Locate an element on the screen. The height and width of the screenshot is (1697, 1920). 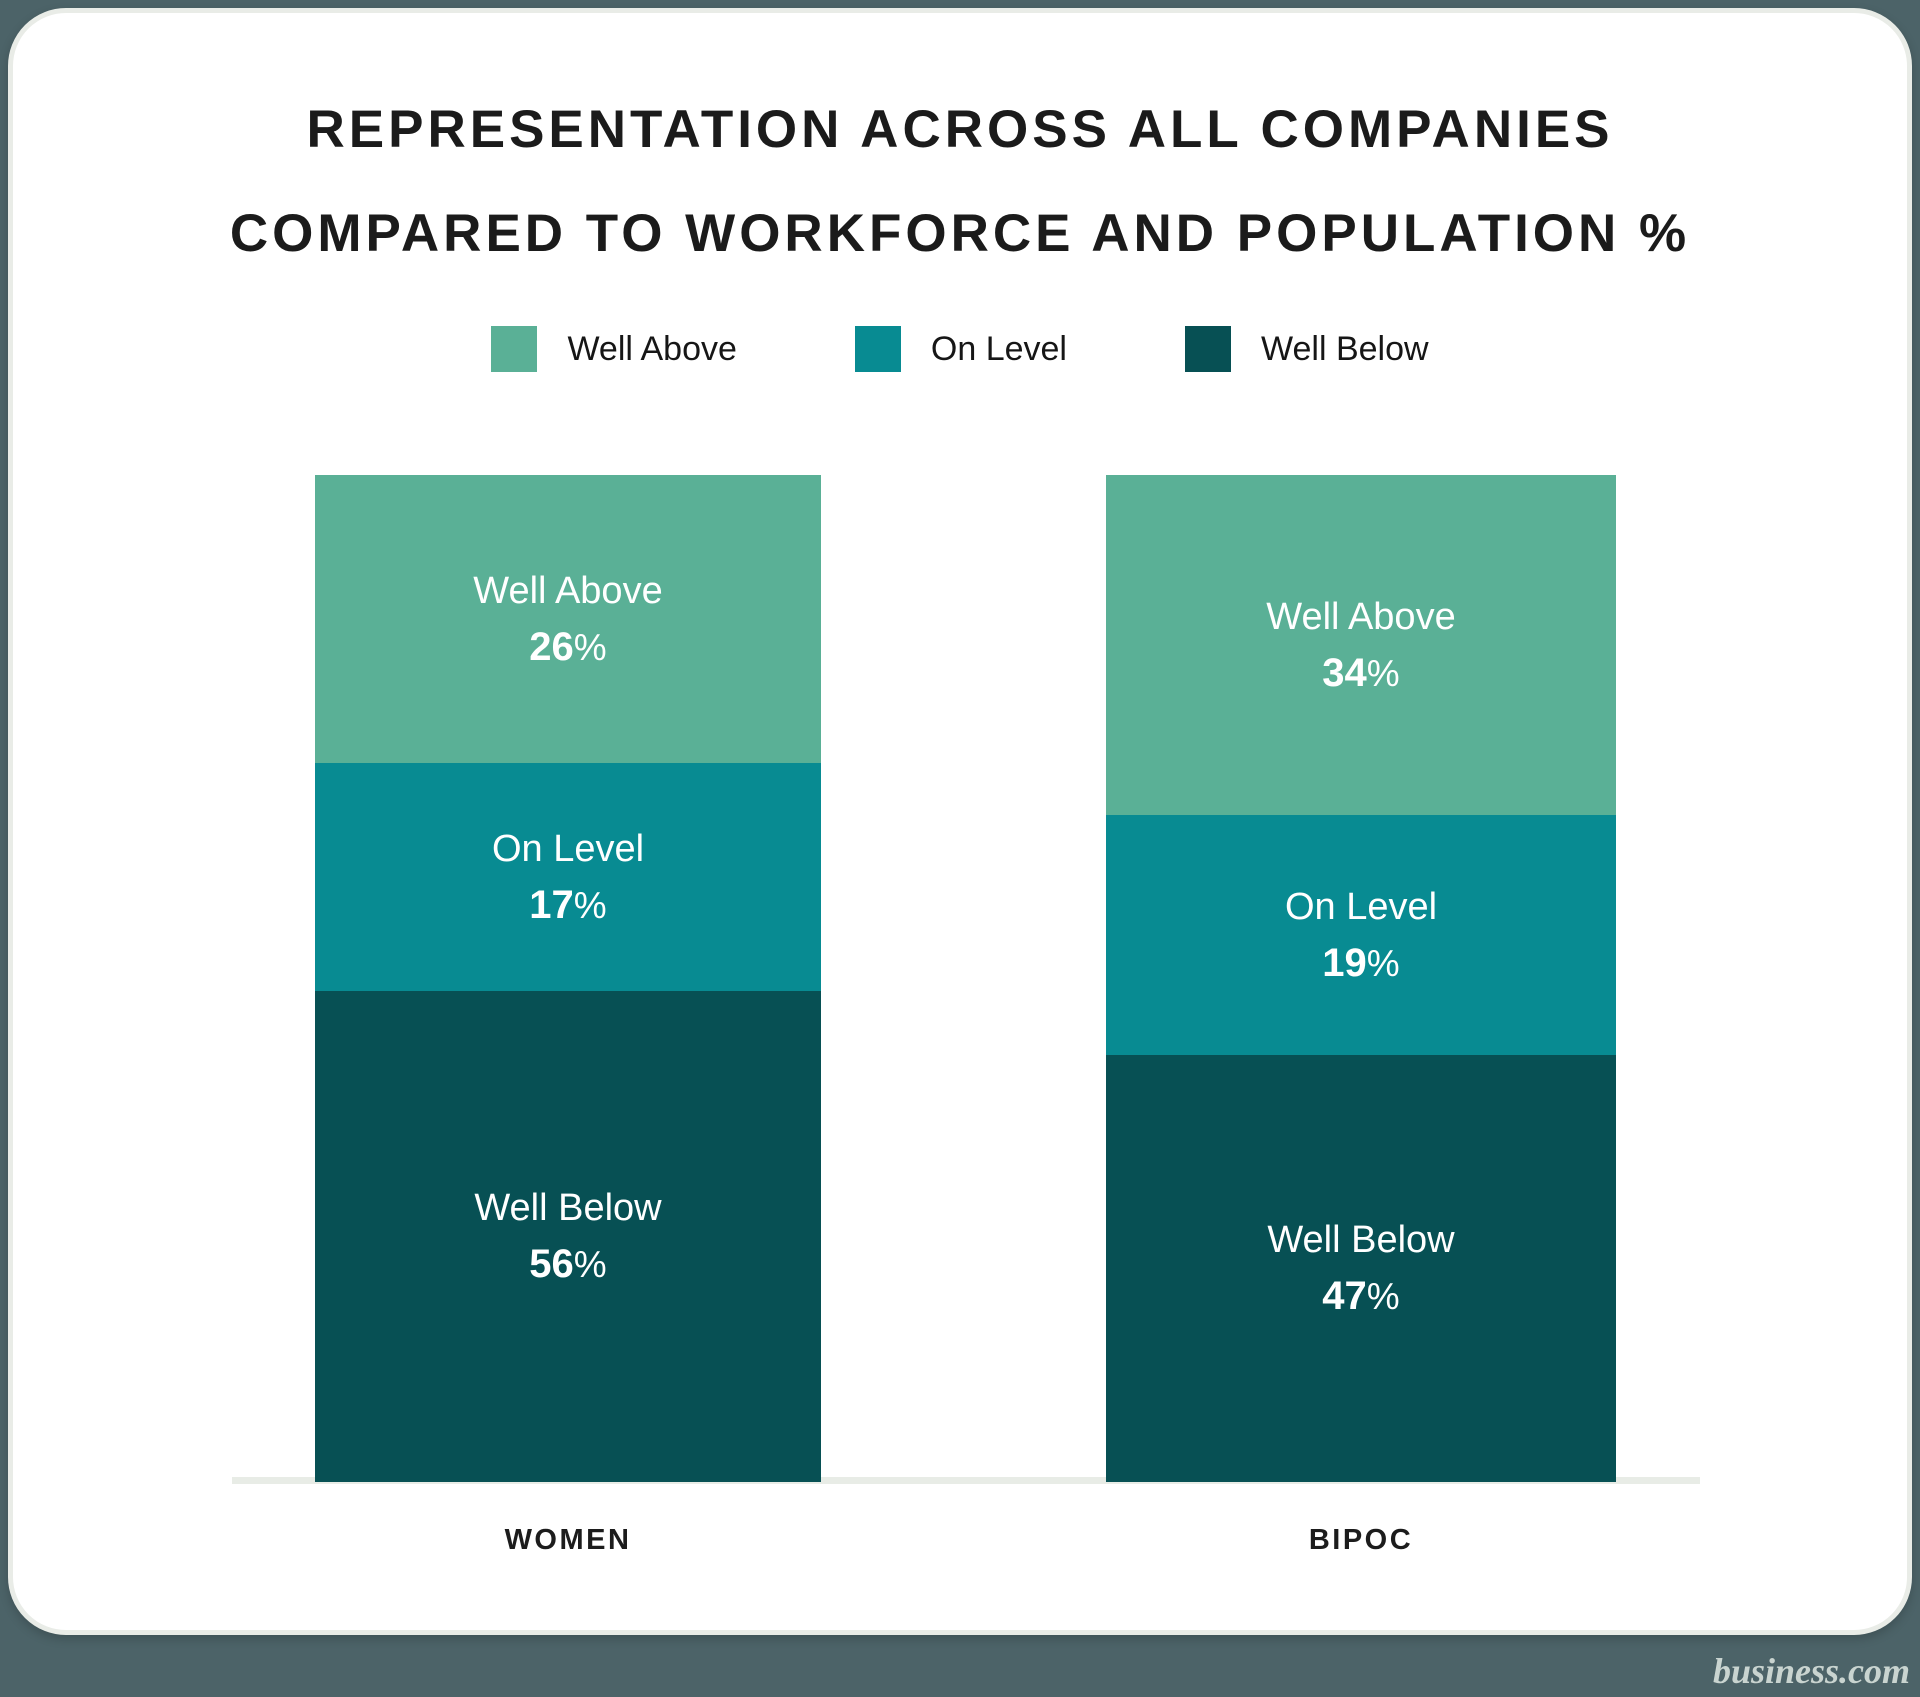
segment-women-well-above: Well Above 26% is located at coordinates (568, 619).